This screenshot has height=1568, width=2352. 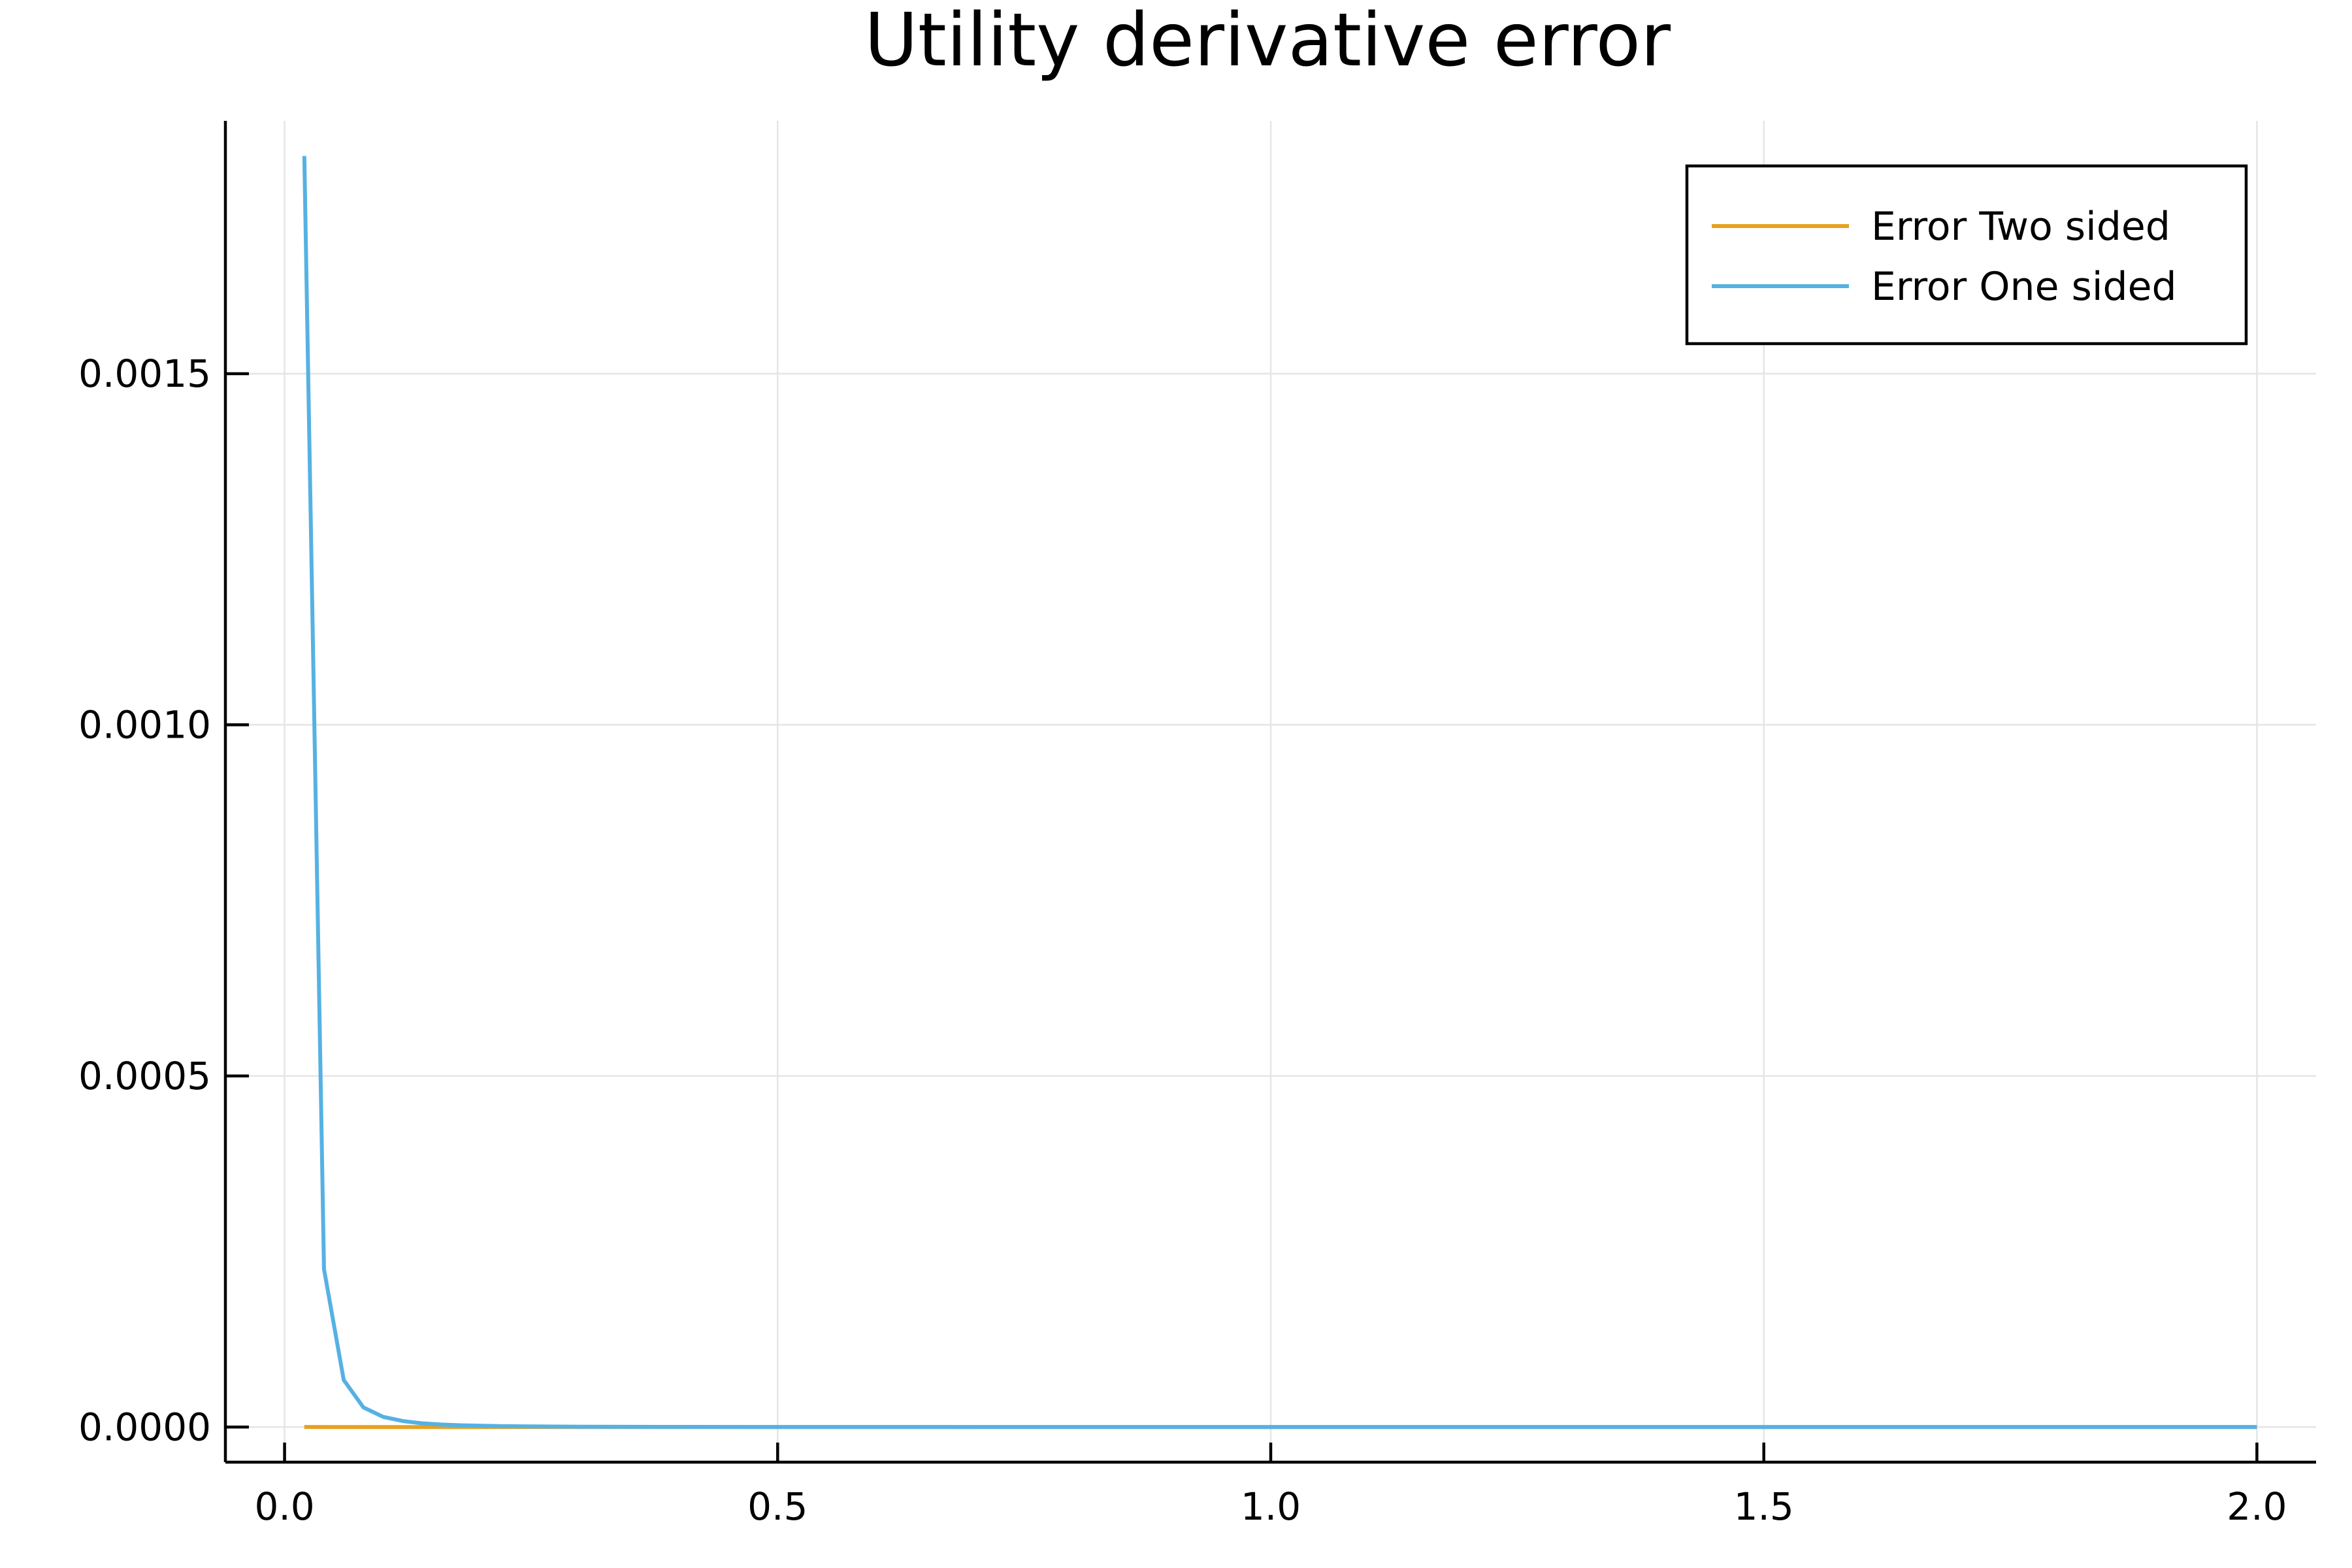 I want to click on y-tick-label: 0.0000, so click(x=144, y=1427).